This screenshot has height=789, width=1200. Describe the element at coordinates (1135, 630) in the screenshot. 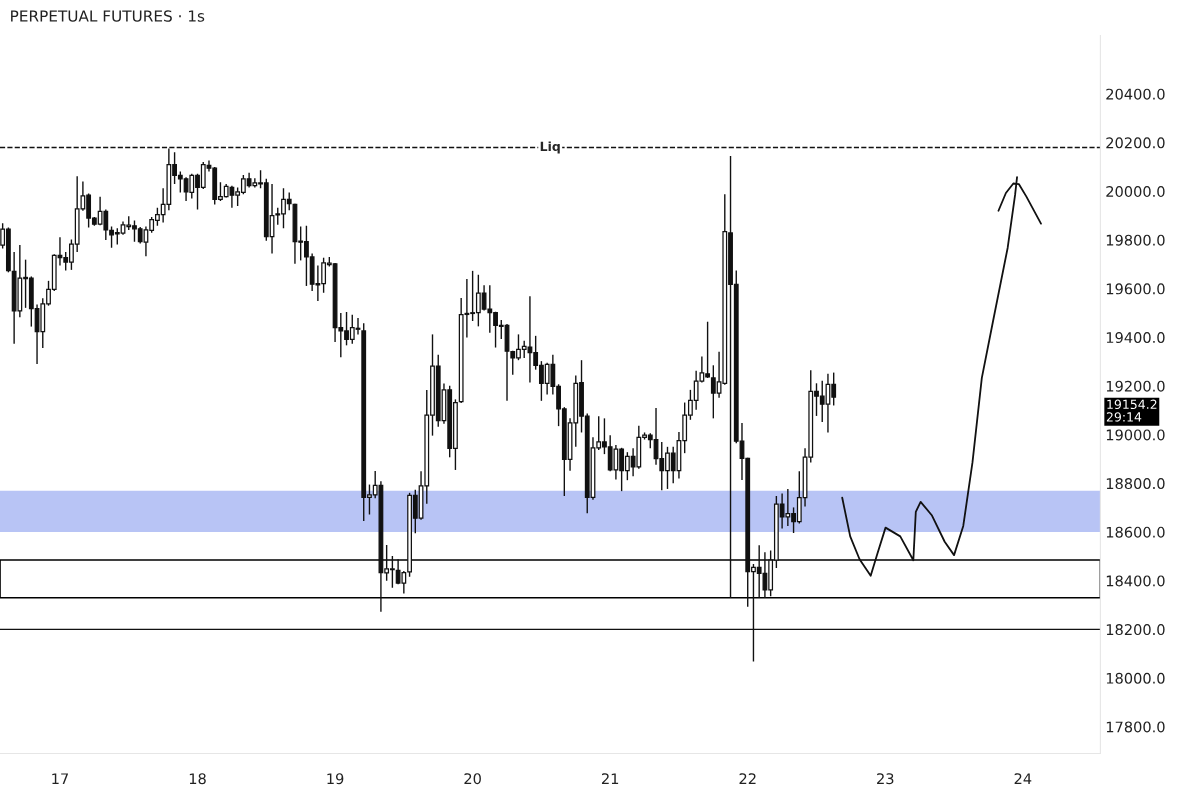

I see `y-tick-label: 18200.0` at that location.